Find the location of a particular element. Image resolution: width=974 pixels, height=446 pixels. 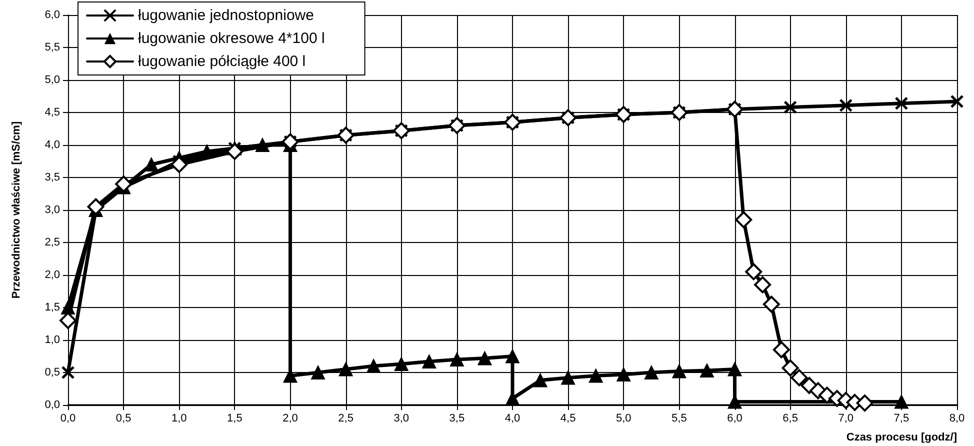

x-tick-label: 4,0 is located at coordinates (512, 418).